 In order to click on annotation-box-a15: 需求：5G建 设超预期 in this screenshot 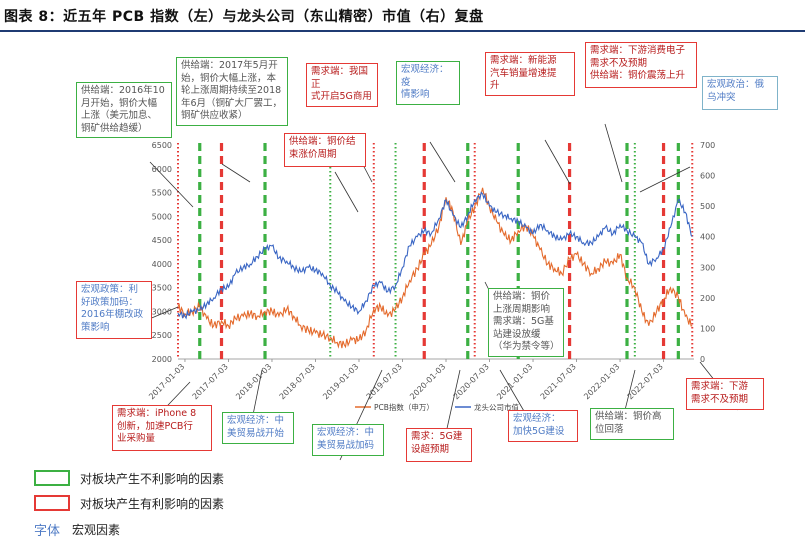, I will do `click(439, 445)`.